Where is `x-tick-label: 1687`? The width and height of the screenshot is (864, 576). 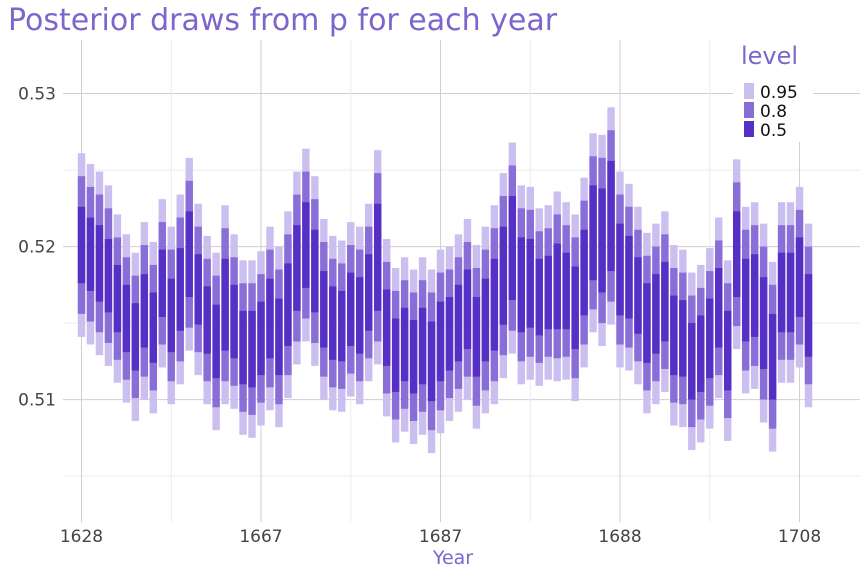 x-tick-label: 1687 is located at coordinates (440, 537).